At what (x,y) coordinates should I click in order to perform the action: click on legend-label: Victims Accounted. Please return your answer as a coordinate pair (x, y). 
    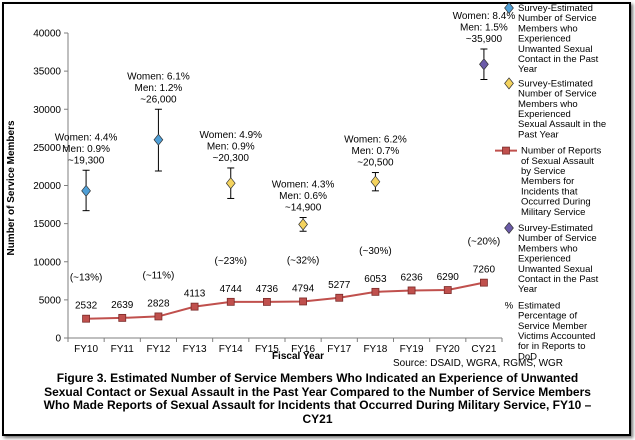
    Looking at the image, I should click on (556, 336).